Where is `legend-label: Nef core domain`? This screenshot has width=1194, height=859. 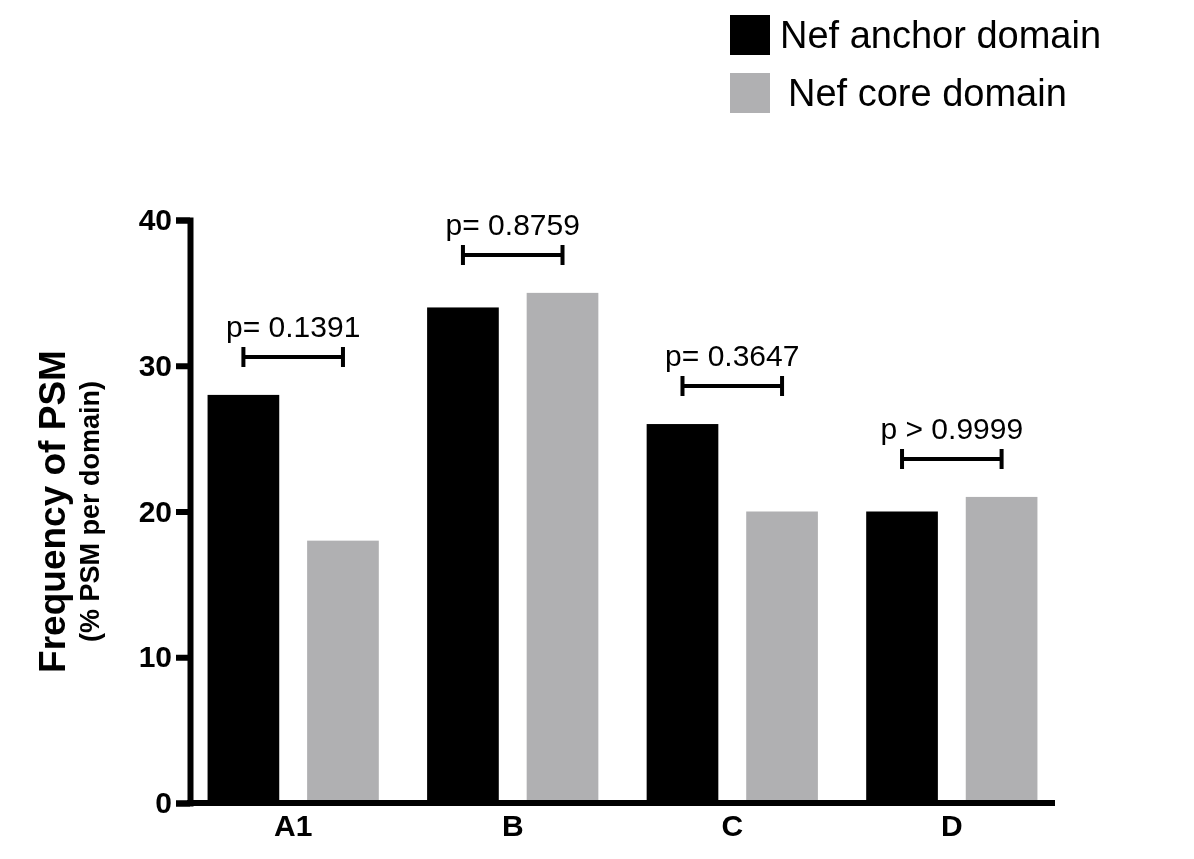
legend-label: Nef core domain is located at coordinates (927, 93).